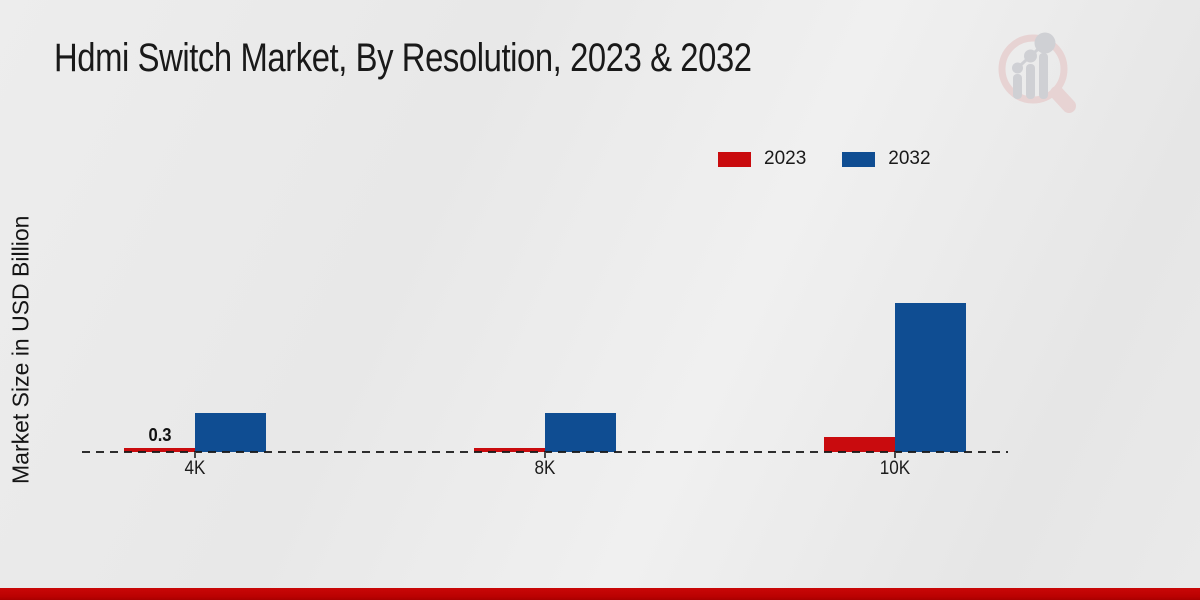 The height and width of the screenshot is (600, 1200). What do you see at coordinates (909, 158) in the screenshot?
I see `legend-label-2032: 2032` at bounding box center [909, 158].